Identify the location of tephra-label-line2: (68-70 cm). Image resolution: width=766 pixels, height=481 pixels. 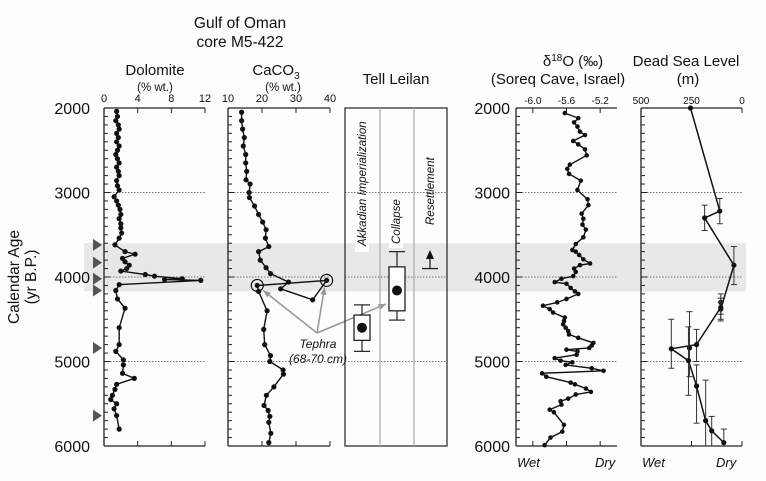
(318, 359).